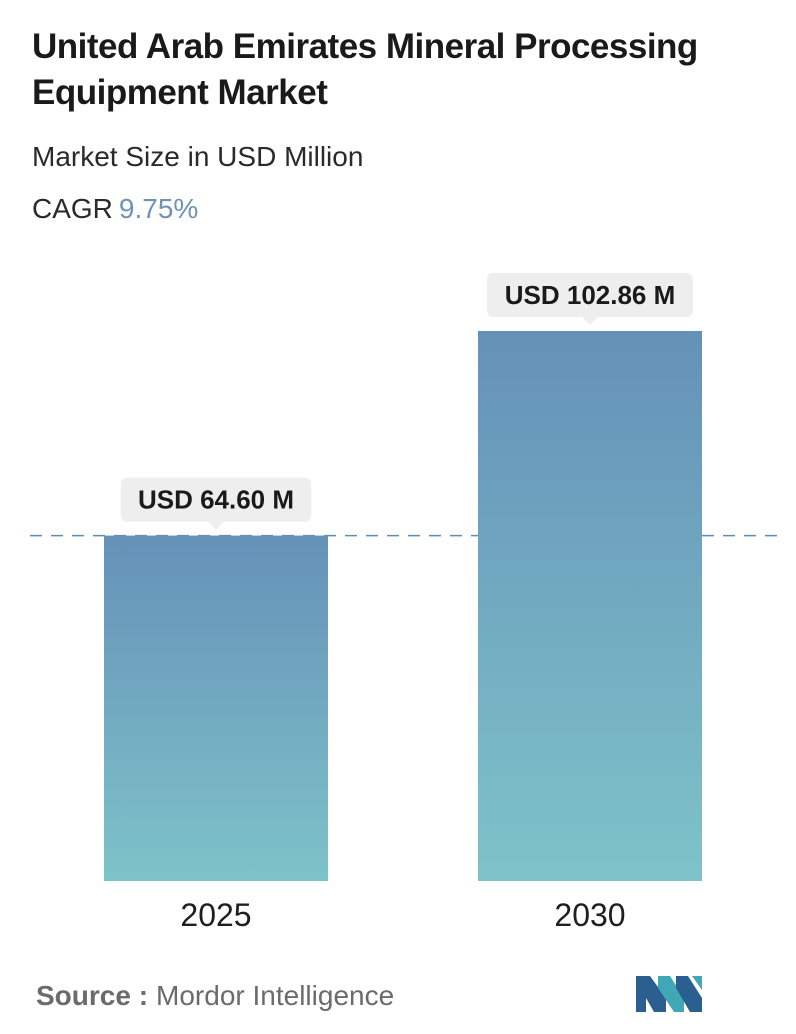 This screenshot has width=796, height=1034. Describe the element at coordinates (158, 208) in the screenshot. I see `cagr-value: 9.75%` at that location.